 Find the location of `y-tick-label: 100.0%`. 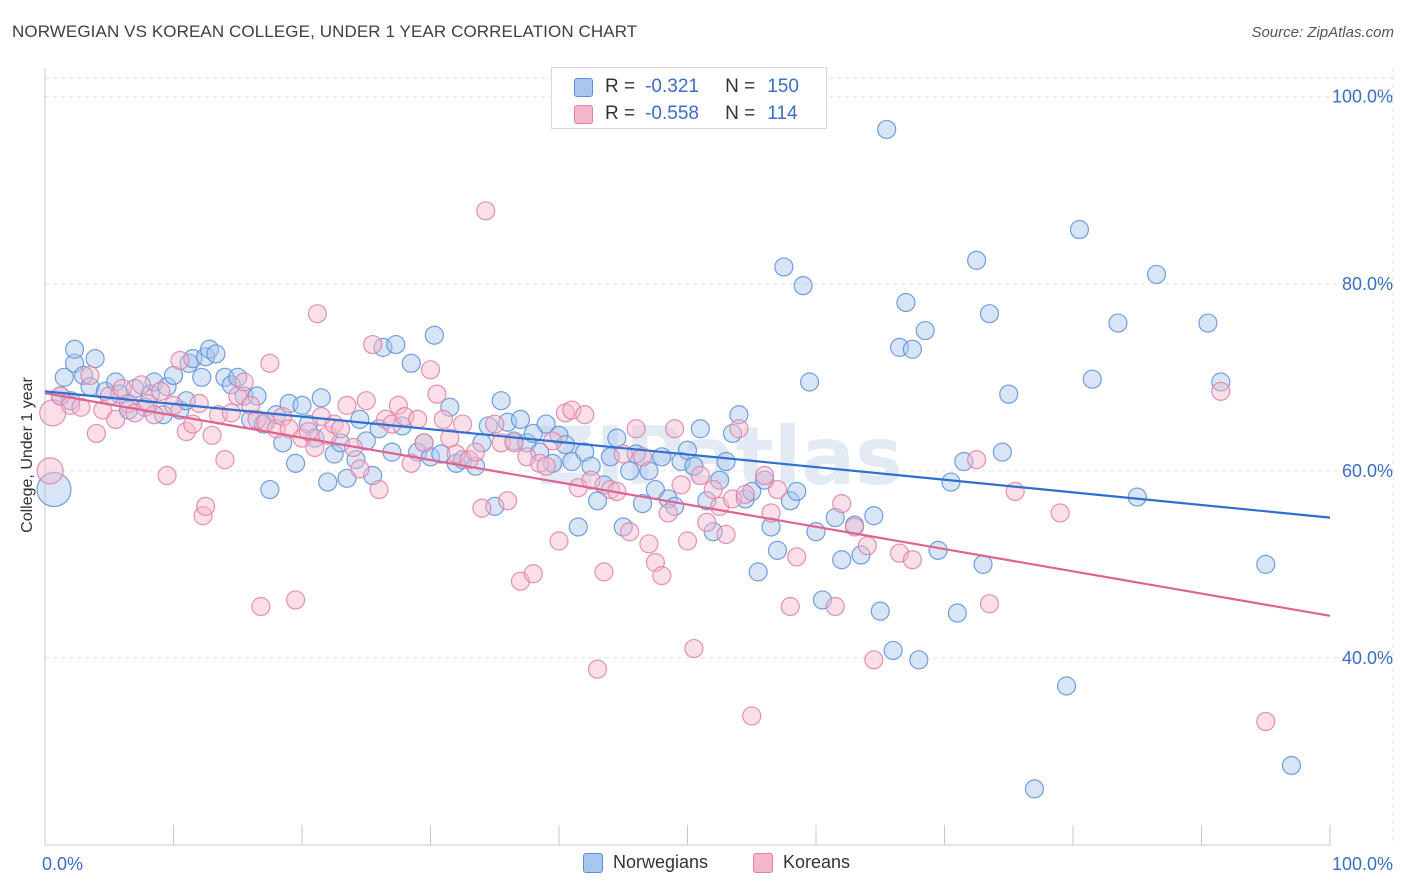

y-tick-label: 100.0% is located at coordinates (1362, 97).